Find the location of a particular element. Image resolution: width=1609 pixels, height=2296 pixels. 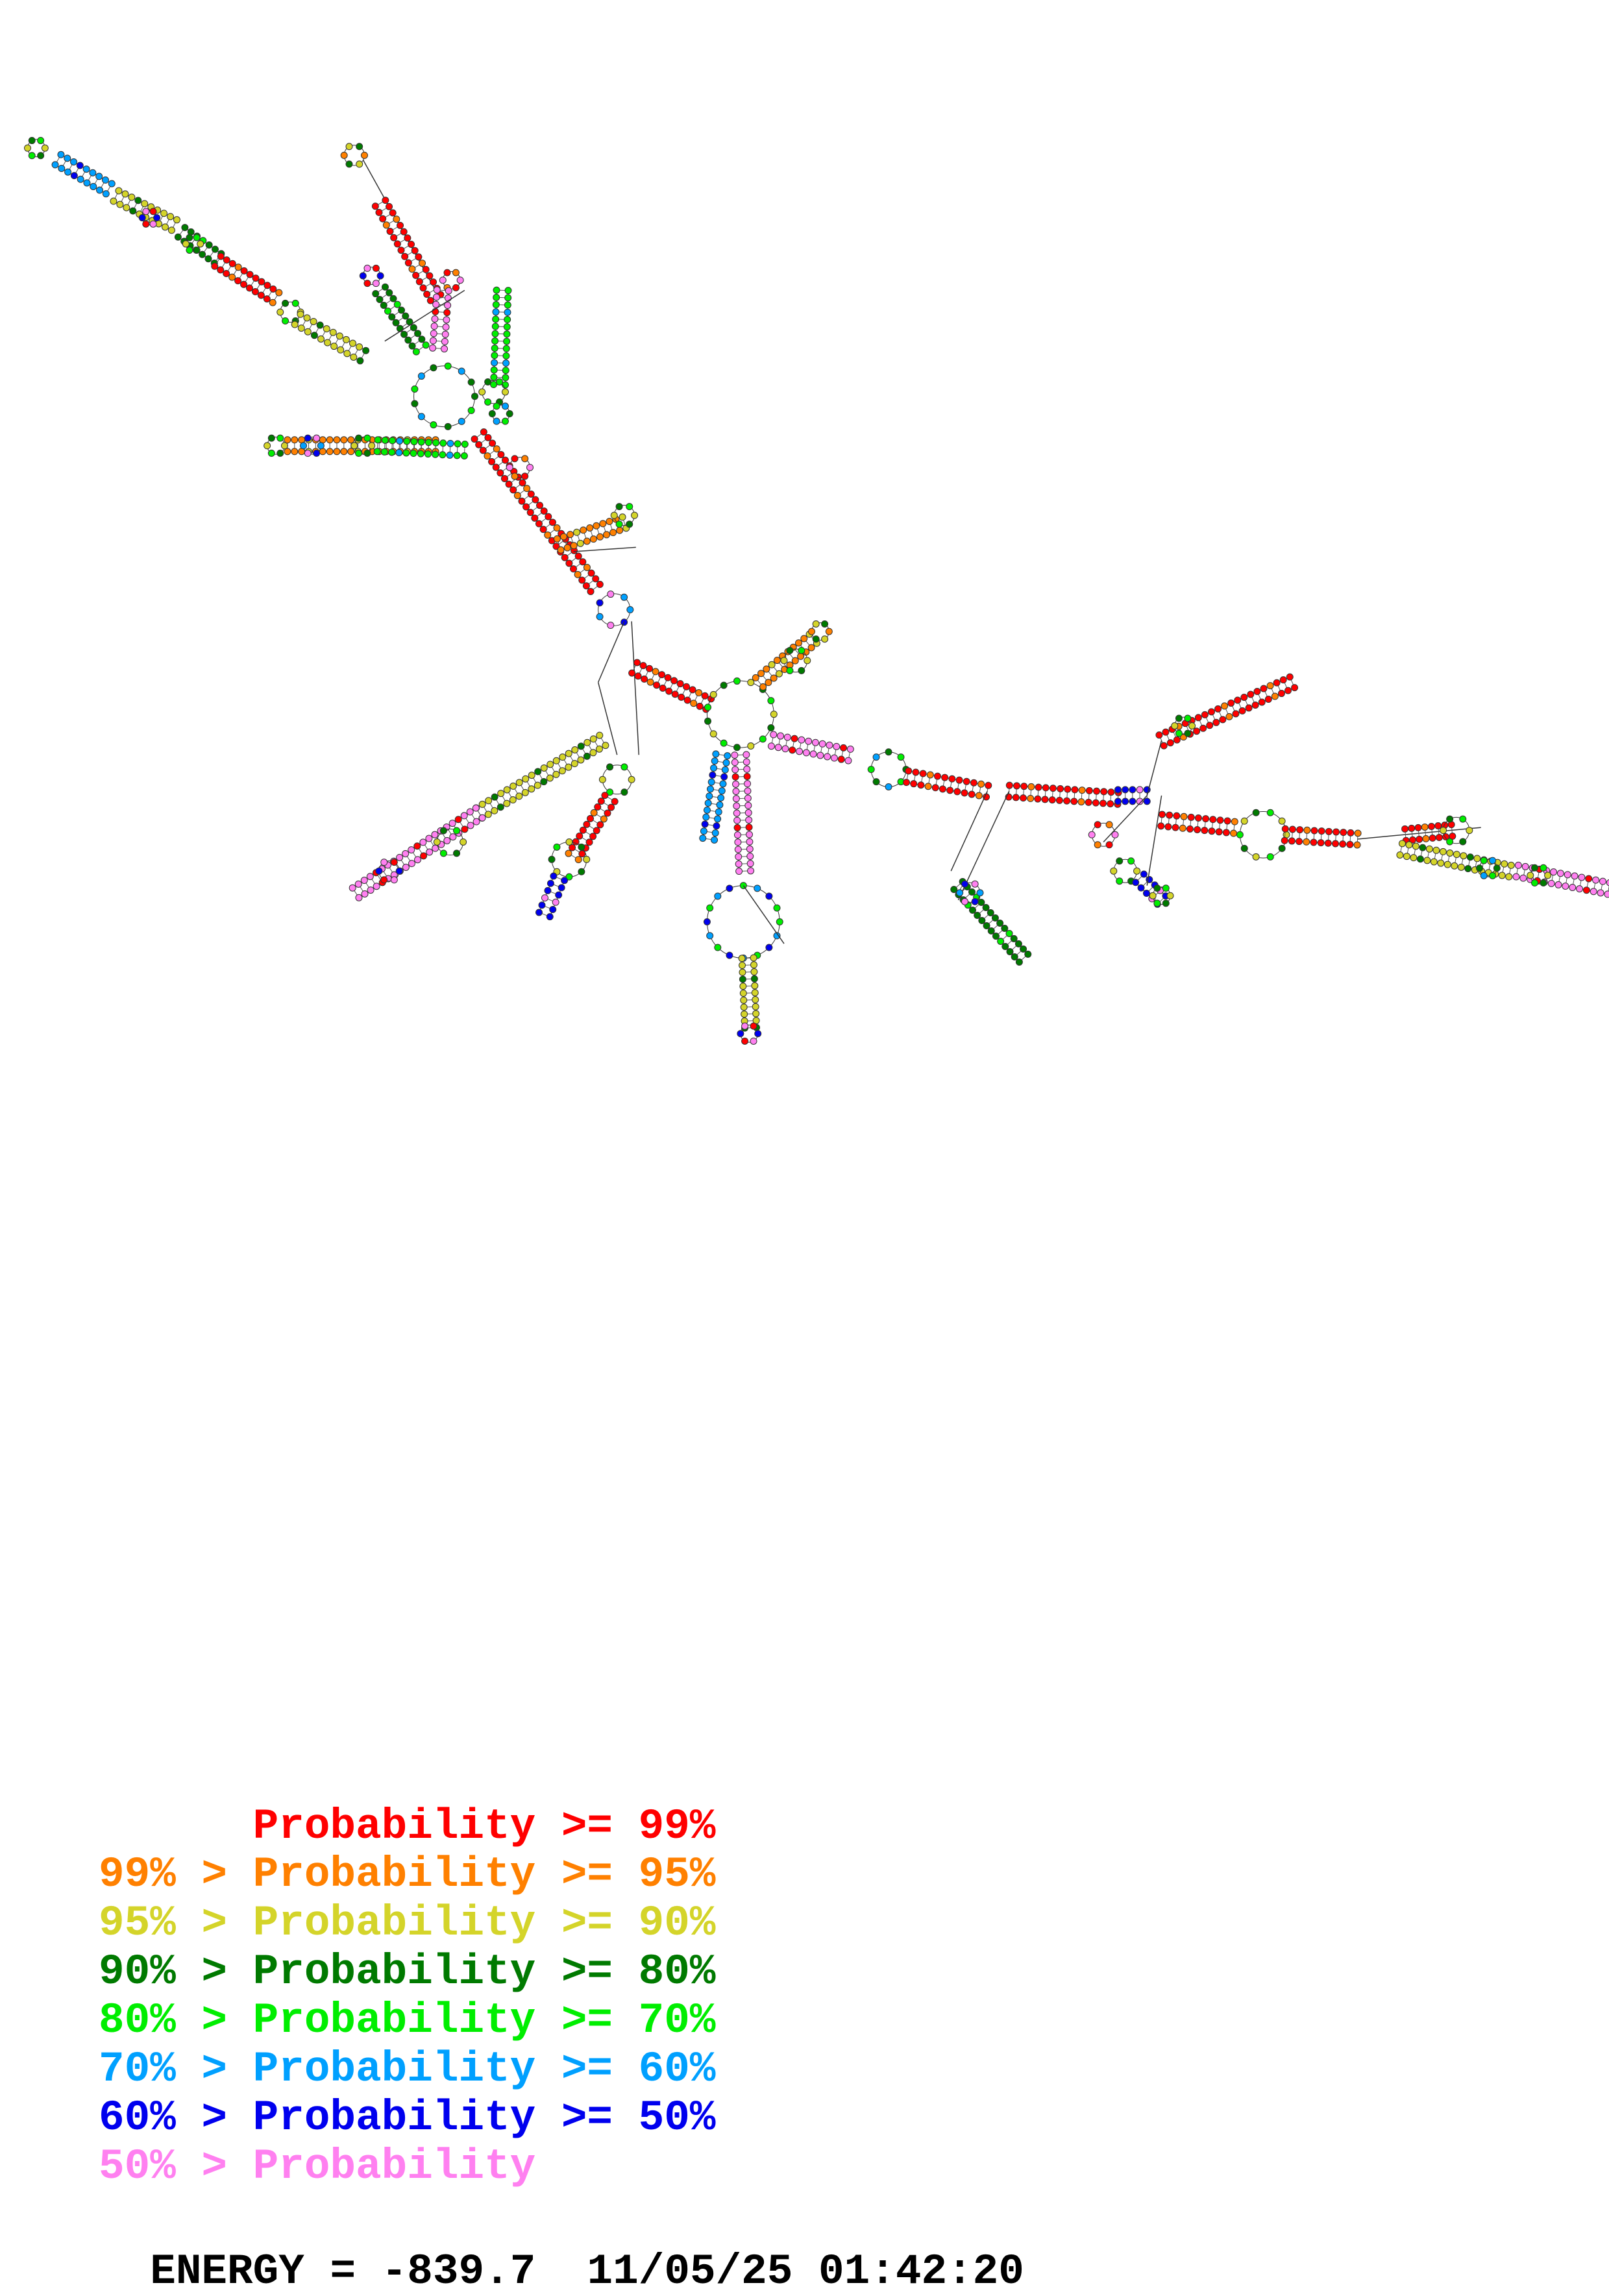

backbone is located at coordinates (147, 205).